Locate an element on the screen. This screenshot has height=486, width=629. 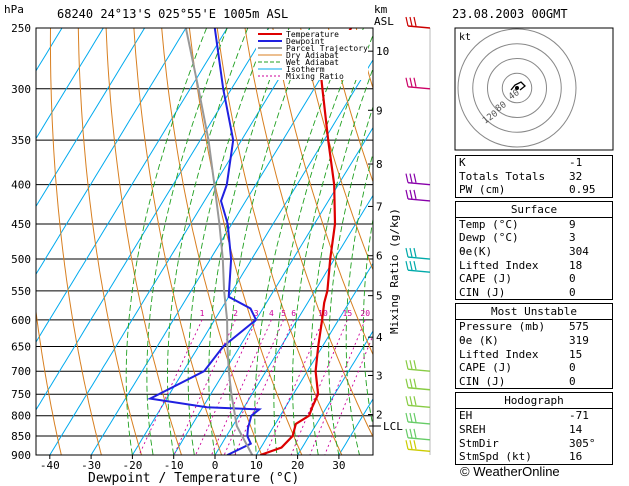
wind-barbs is located at coordinates (418, 235).